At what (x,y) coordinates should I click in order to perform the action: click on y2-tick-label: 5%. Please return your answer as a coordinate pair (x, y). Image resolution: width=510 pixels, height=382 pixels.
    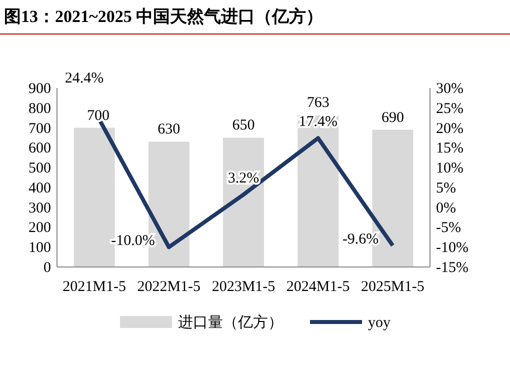
    Looking at the image, I should click on (446, 188).